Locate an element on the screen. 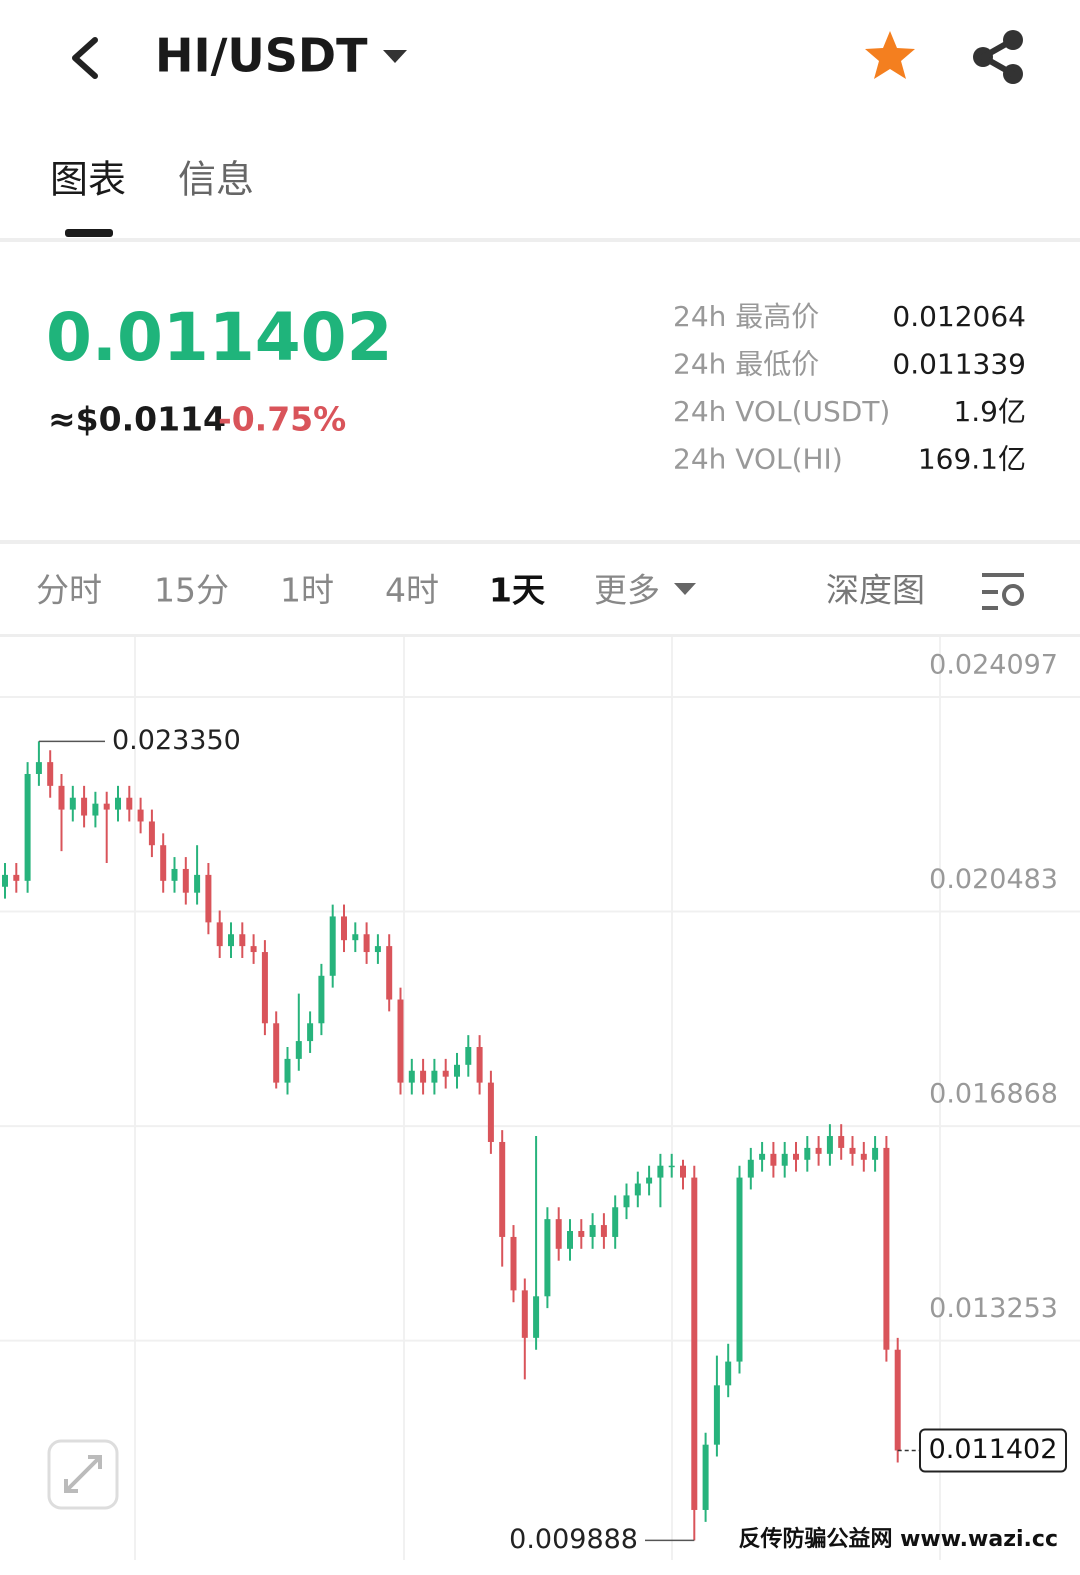 This screenshot has height=1575, width=1080. interval-bar: 分时 15分 1时 4时 1天 更多 is located at coordinates (348, 590).